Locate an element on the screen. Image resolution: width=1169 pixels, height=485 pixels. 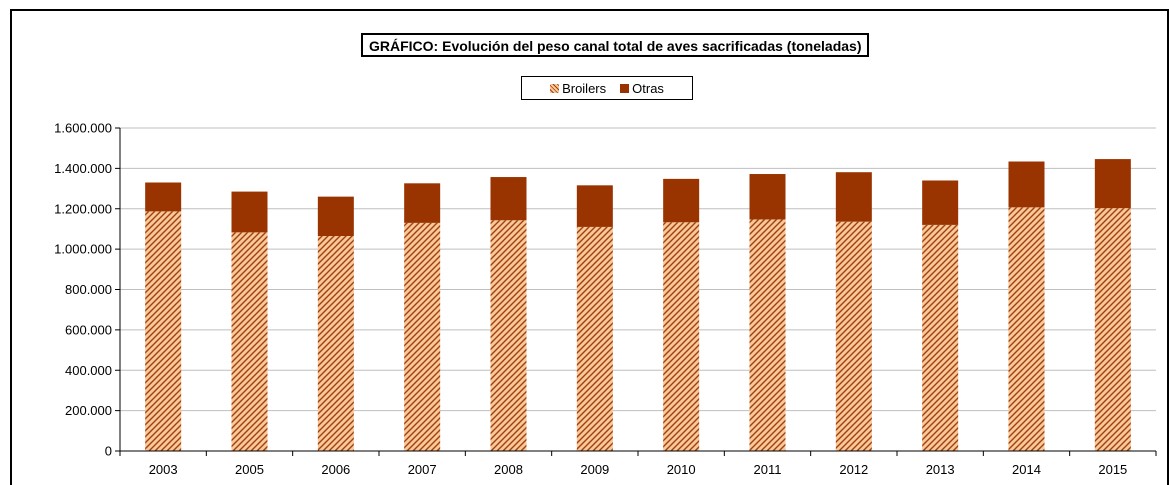
y-tick-label: 600.000 is located at coordinates (88, 329).